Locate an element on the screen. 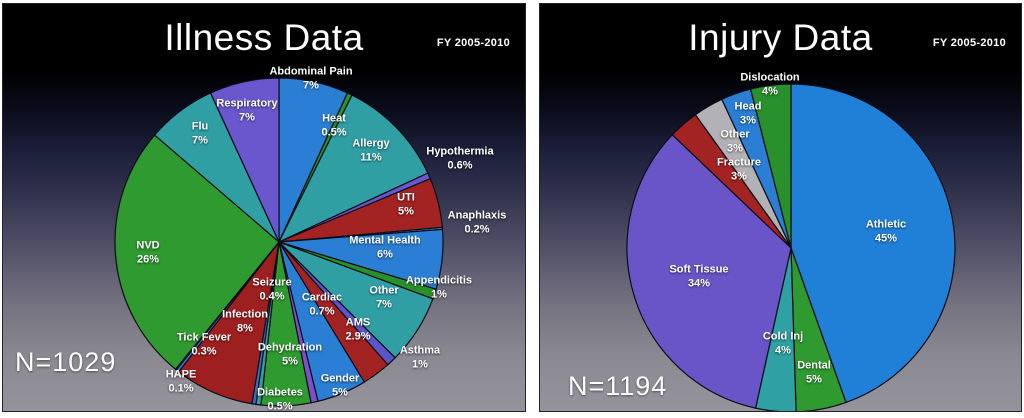 The image size is (1024, 418). pie-slice-athletic is located at coordinates (873, 243).